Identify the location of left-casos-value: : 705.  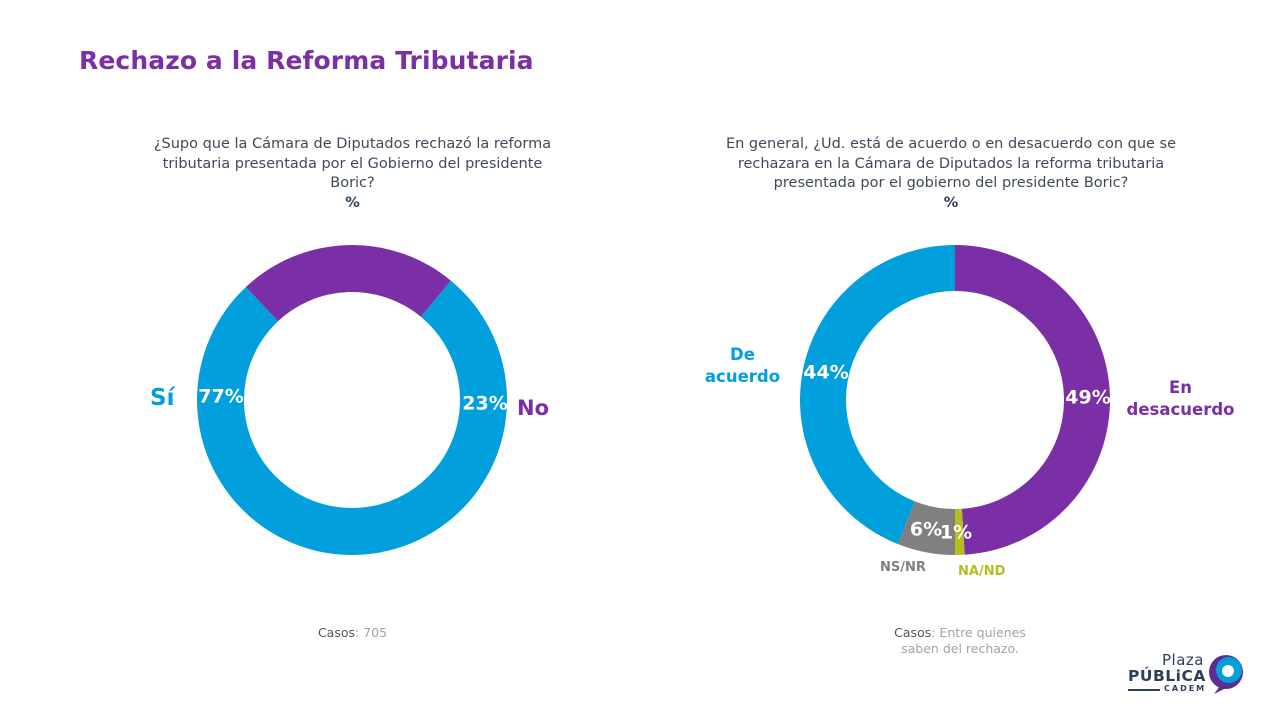
(371, 632).